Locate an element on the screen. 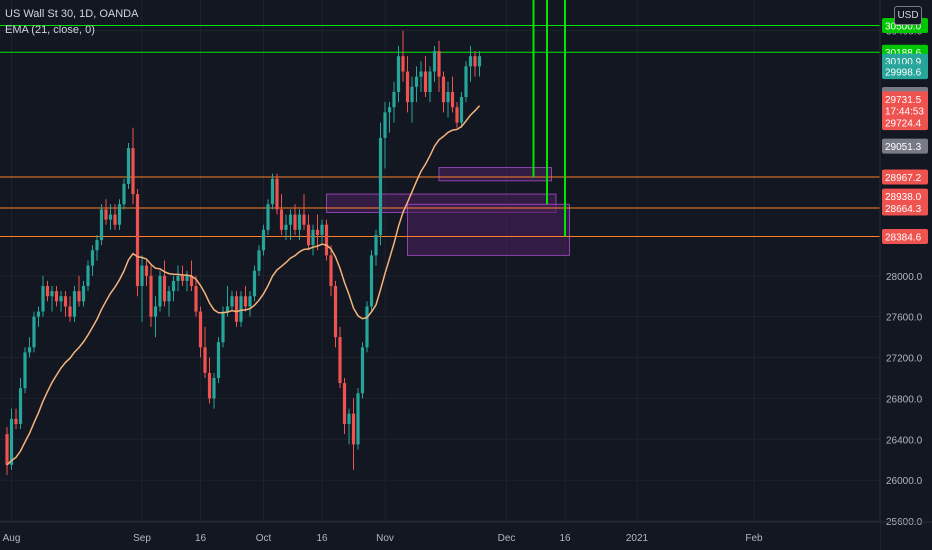 Image resolution: width=932 pixels, height=550 pixels. price-label: 17:44:53 is located at coordinates (904, 111).